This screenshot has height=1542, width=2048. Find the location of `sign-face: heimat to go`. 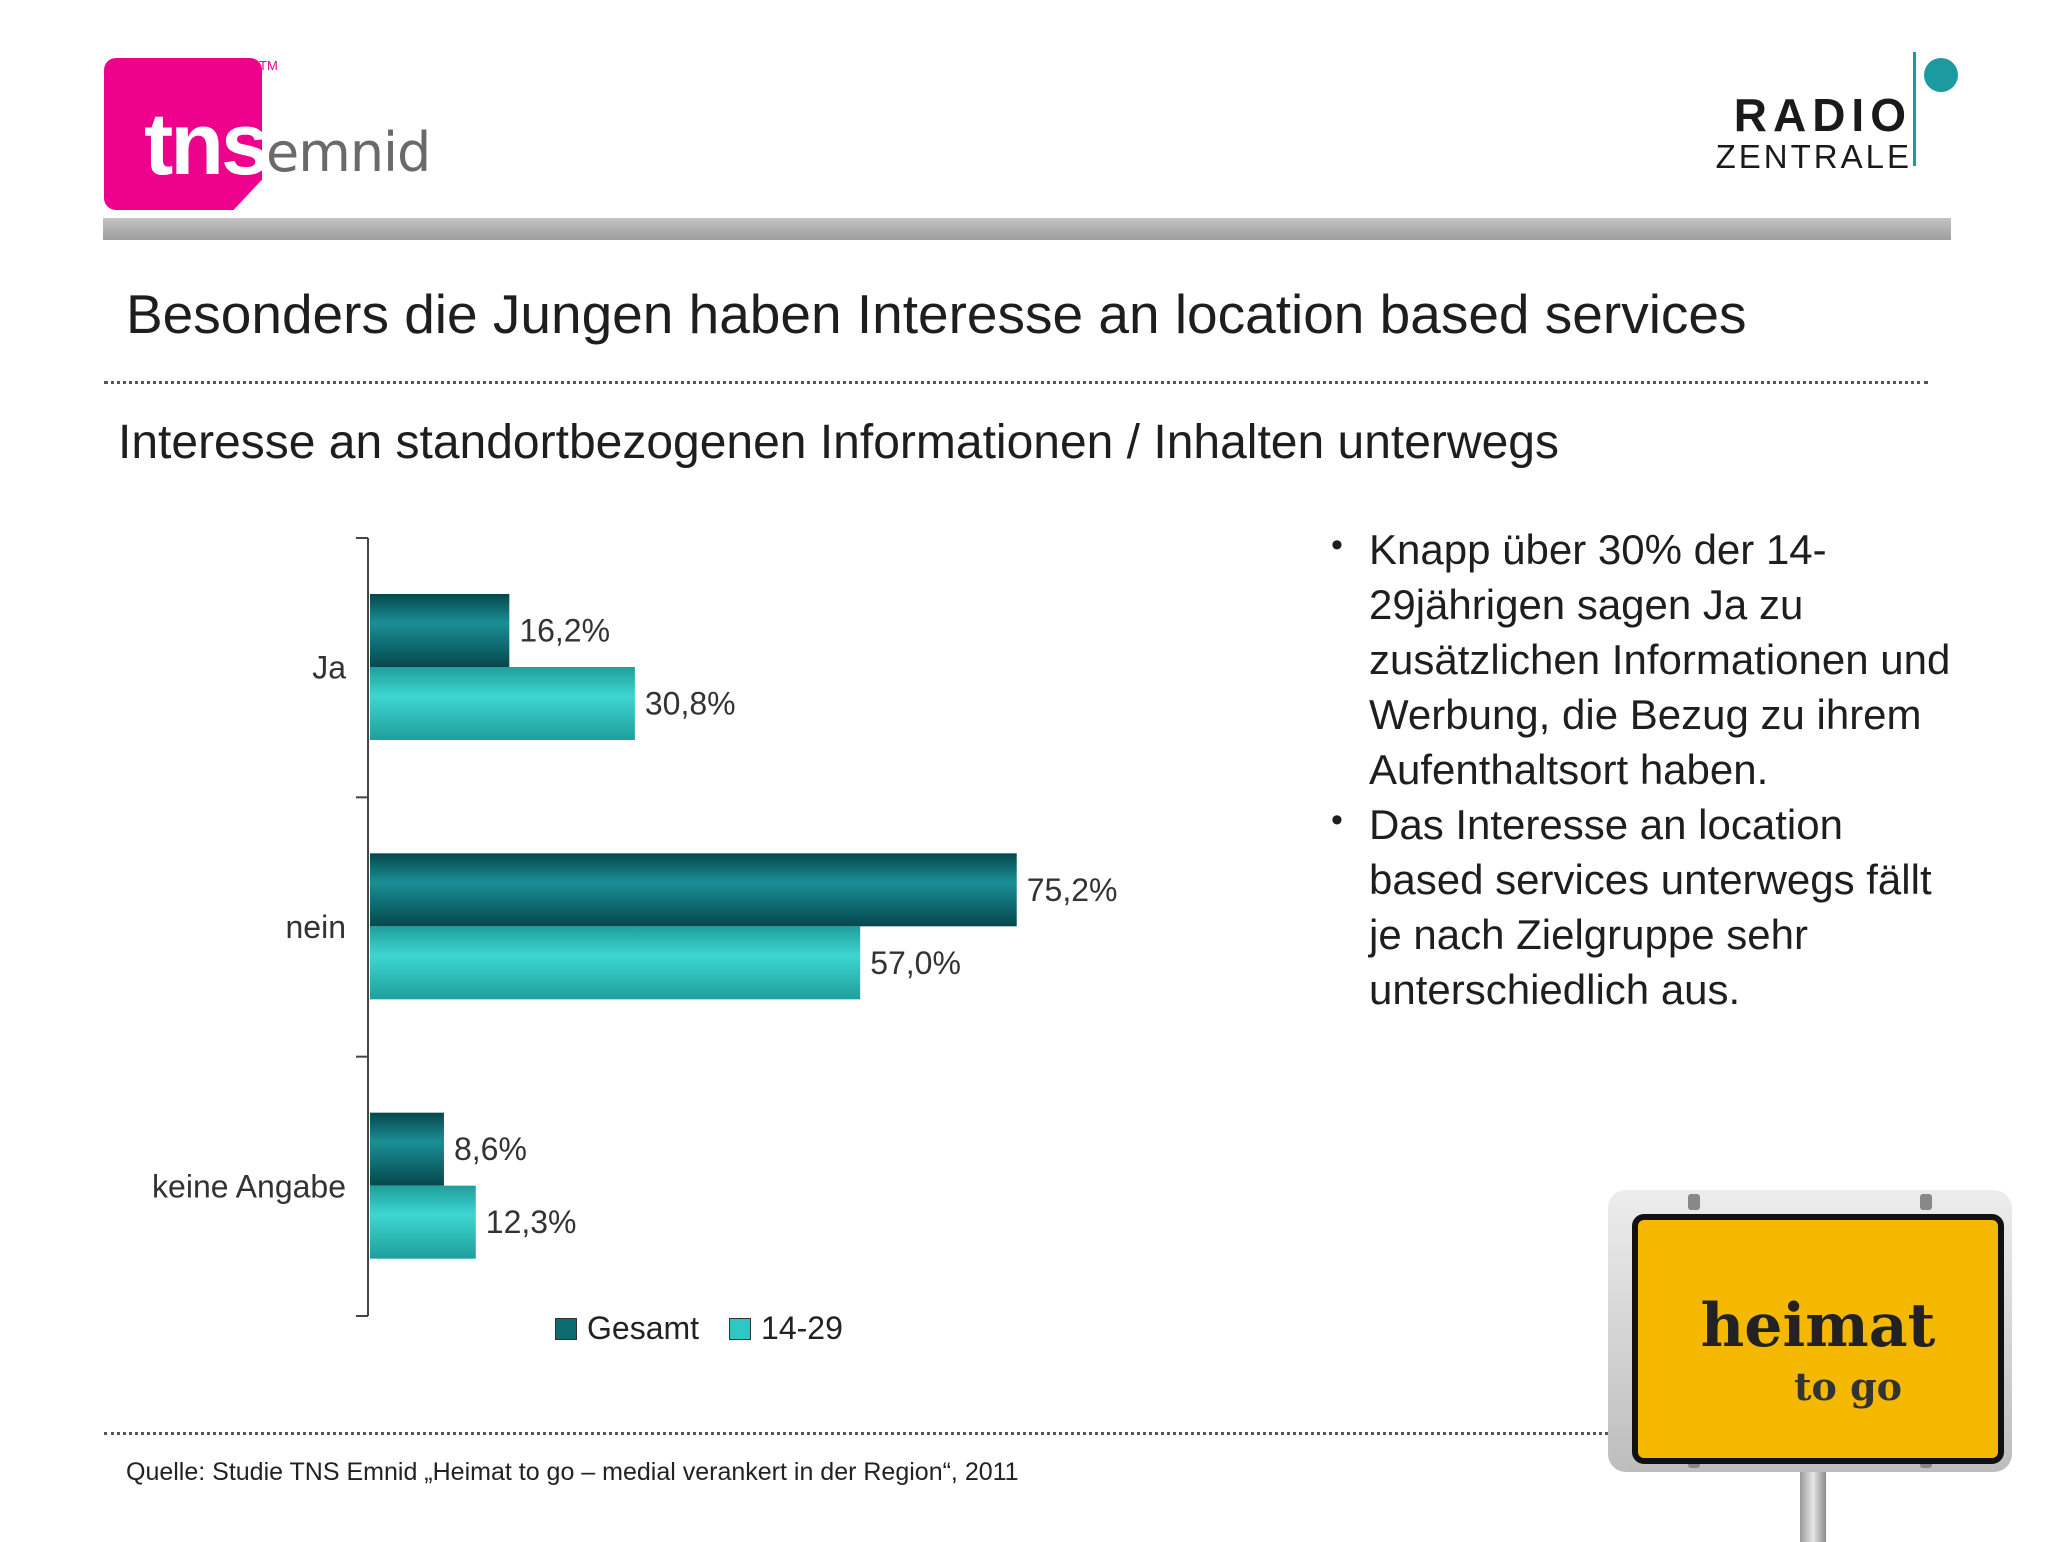

sign-face: heimat to go is located at coordinates (1818, 1339).